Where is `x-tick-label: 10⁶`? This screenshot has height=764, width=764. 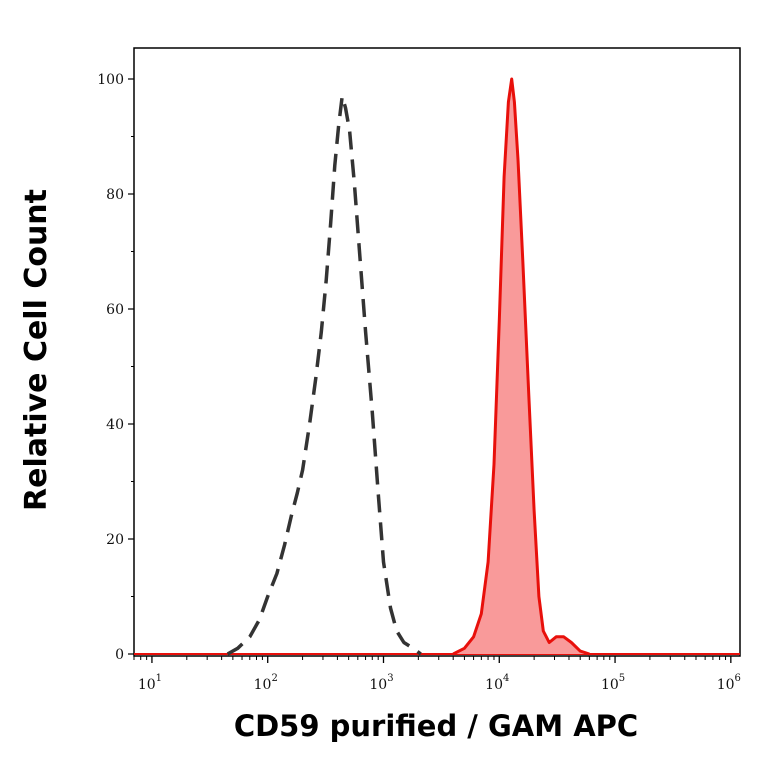 x-tick-label: 10⁶ is located at coordinates (729, 683).